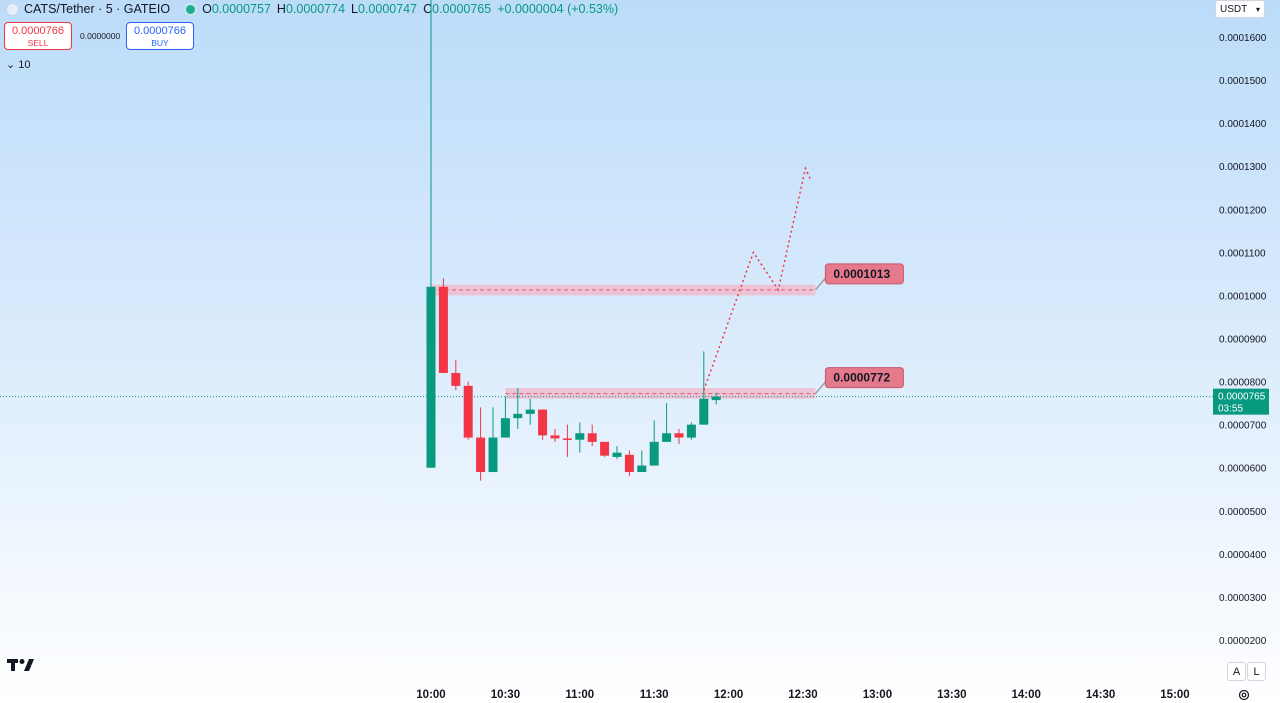 The height and width of the screenshot is (703, 1280). I want to click on log-scale-button: L, so click(1256, 671).